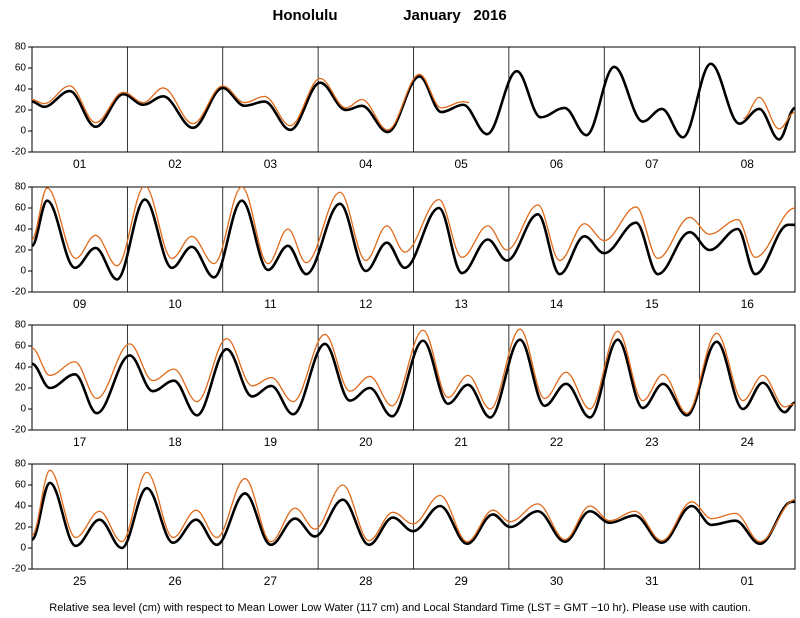 This screenshot has width=800, height=618. Describe the element at coordinates (462, 442) in the screenshot. I see `day-label: 21` at that location.